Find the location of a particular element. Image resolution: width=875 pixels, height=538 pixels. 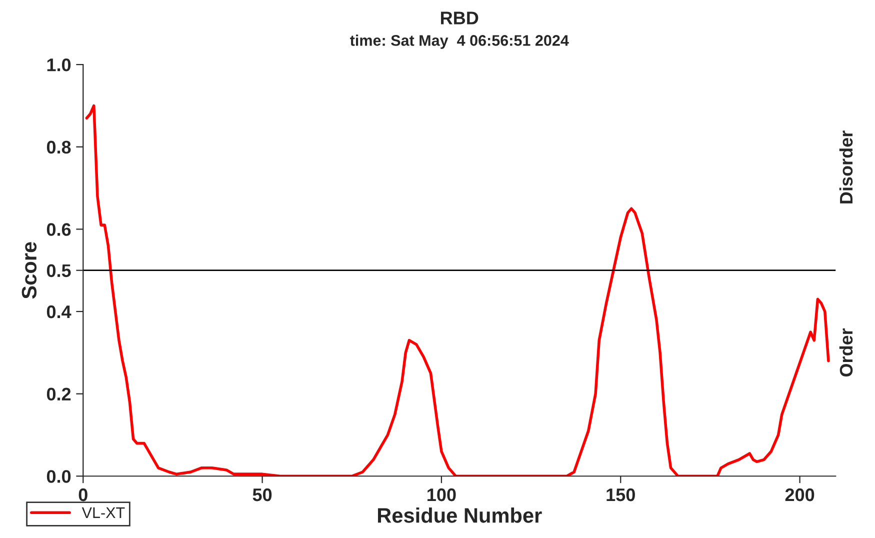

chart-subtitle: time: Sat May 4 06:56:51 2024 is located at coordinates (459, 41).